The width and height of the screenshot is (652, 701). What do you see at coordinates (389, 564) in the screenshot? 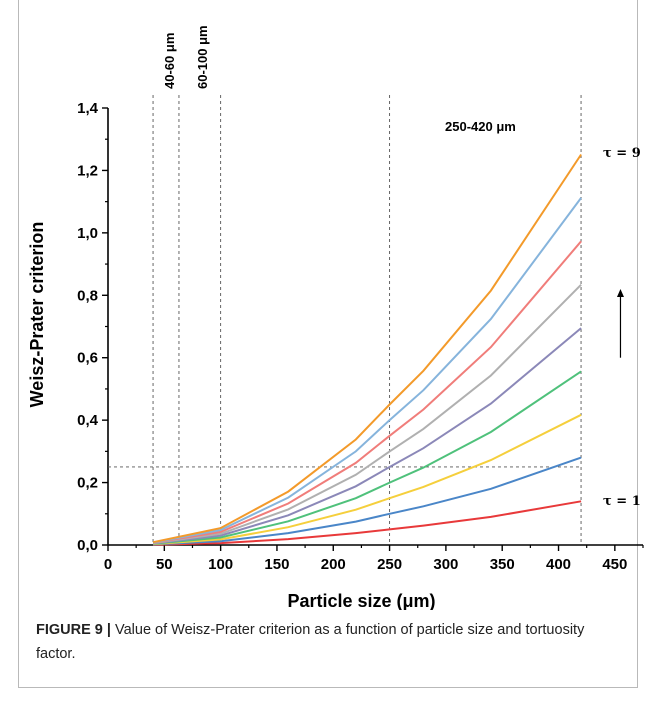
I see `x-tick-label: 250` at bounding box center [389, 564].